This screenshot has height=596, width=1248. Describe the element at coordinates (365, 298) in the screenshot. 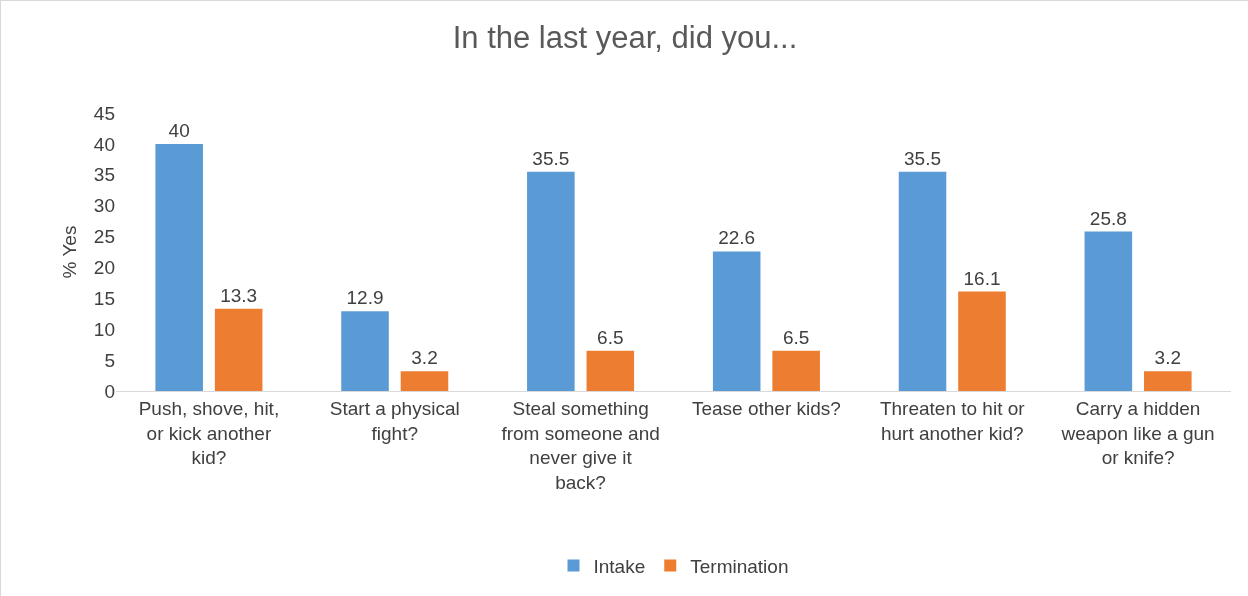

I see `data-label: 12.9` at that location.